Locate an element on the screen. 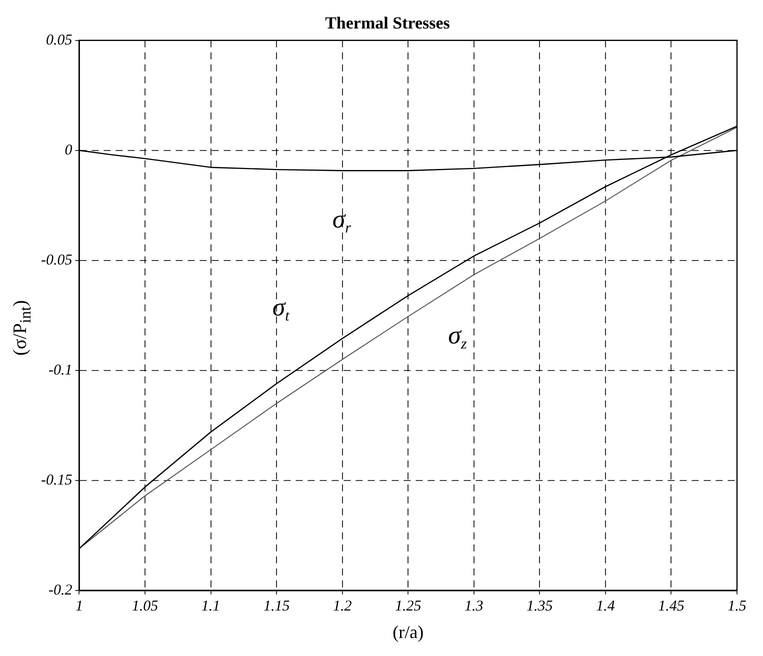  x-tick-label: 1.15 is located at coordinates (276, 606).